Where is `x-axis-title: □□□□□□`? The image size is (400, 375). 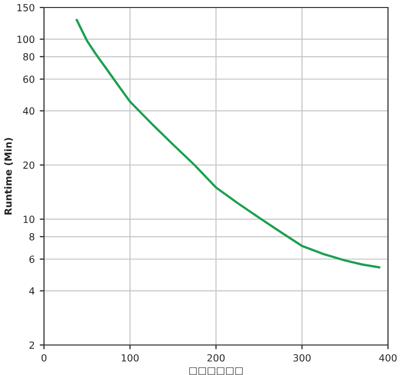
x-axis-title: □□□□□□ is located at coordinates (216, 371).